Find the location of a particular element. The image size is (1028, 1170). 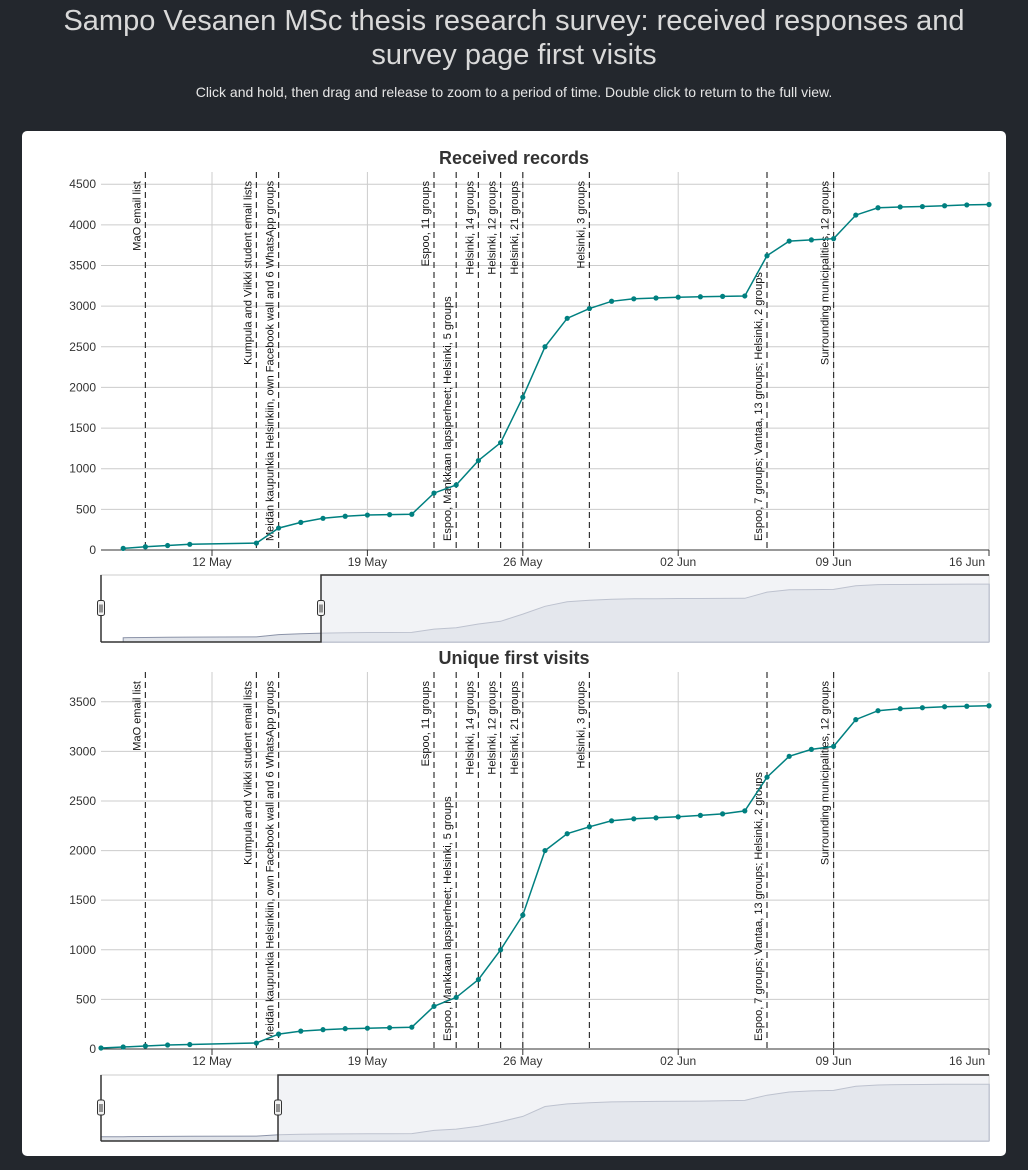

y-tick-label: 2000 is located at coordinates (82, 851).